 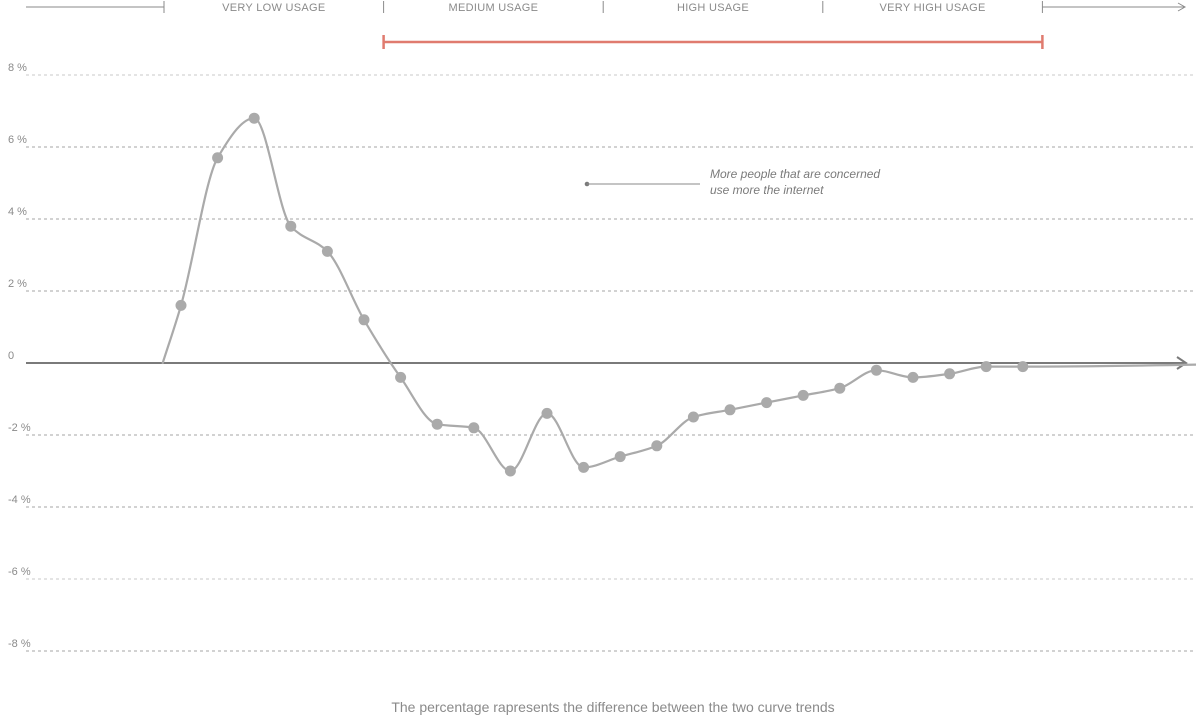 What do you see at coordinates (19, 572) in the screenshot?
I see `y-tick-label: -6 %` at bounding box center [19, 572].